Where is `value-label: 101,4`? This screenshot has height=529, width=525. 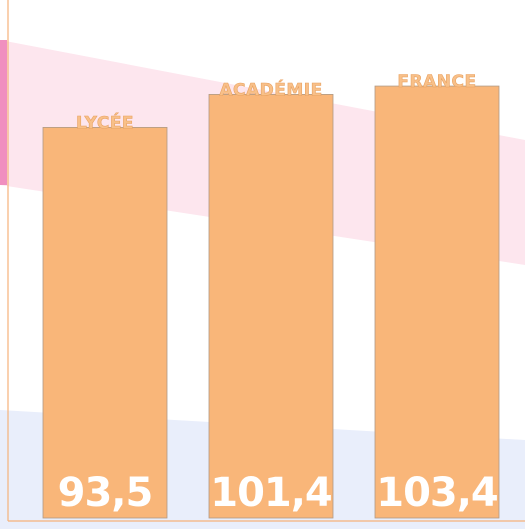 value-label: 101,4 is located at coordinates (271, 493).